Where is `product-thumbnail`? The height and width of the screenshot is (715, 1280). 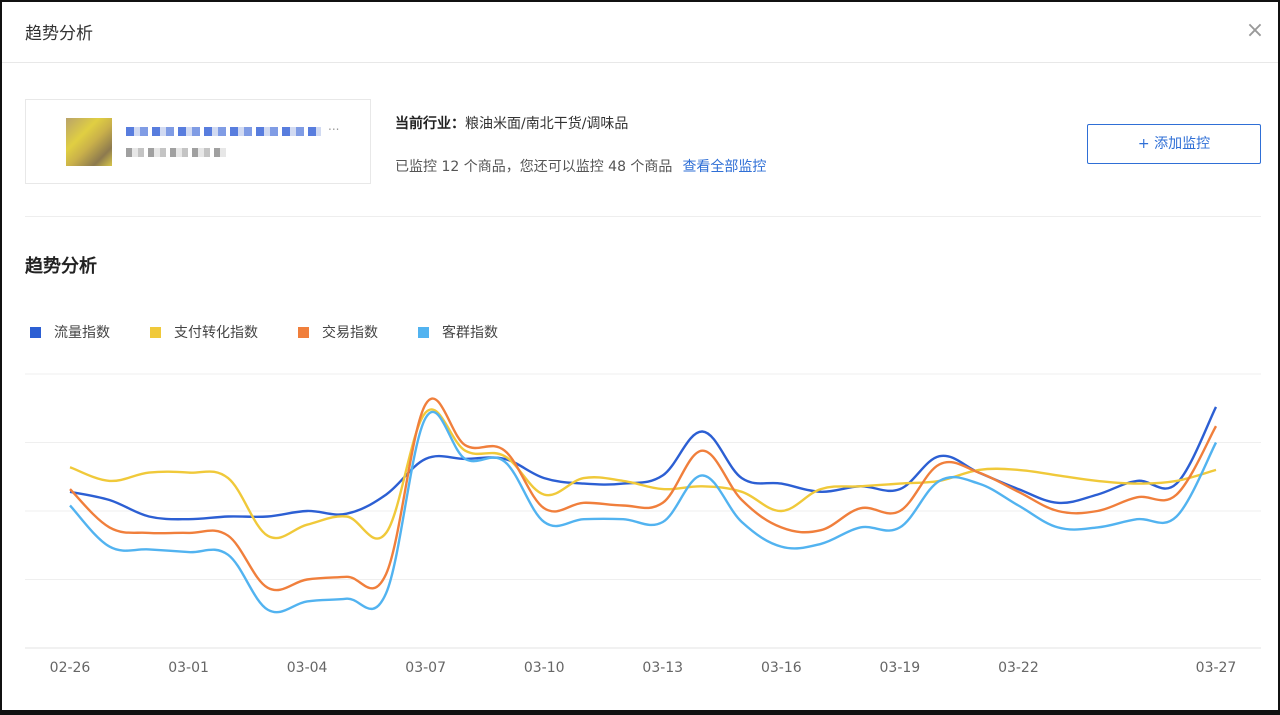
product-thumbnail is located at coordinates (89, 142).